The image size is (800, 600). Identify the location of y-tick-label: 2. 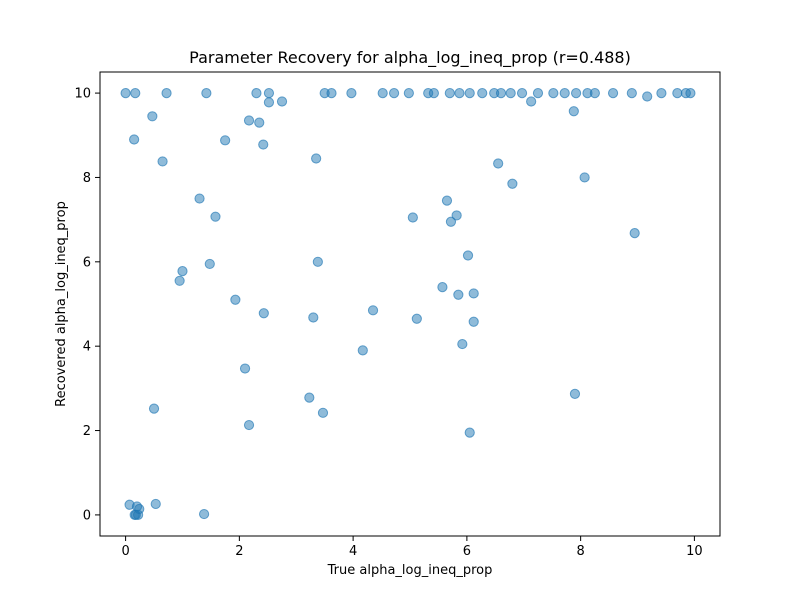
(87, 431).